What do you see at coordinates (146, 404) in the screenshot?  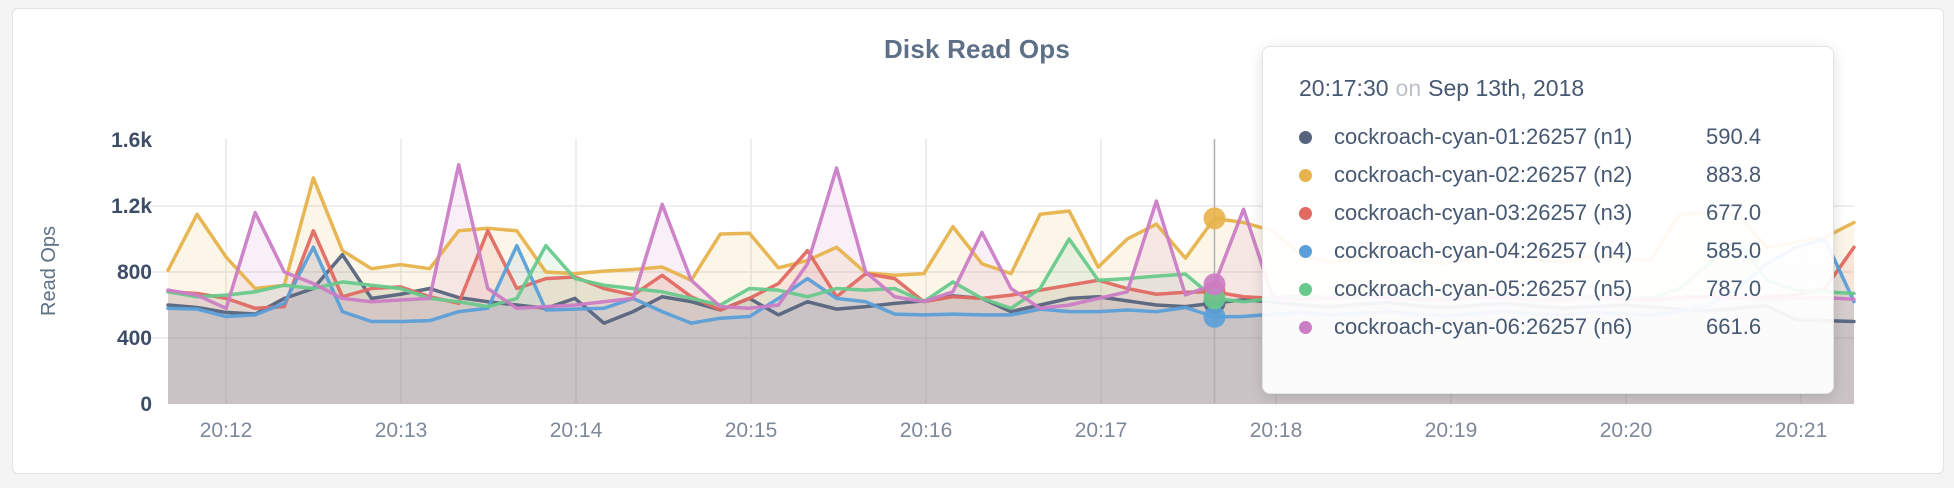 I see `y-axis-tick-label: 0` at bounding box center [146, 404].